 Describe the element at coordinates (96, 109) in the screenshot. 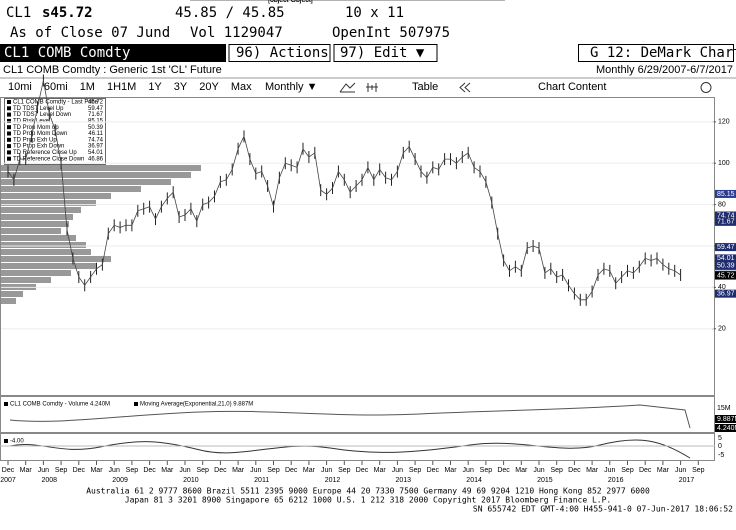

I see `legend-value: 59.47` at that location.